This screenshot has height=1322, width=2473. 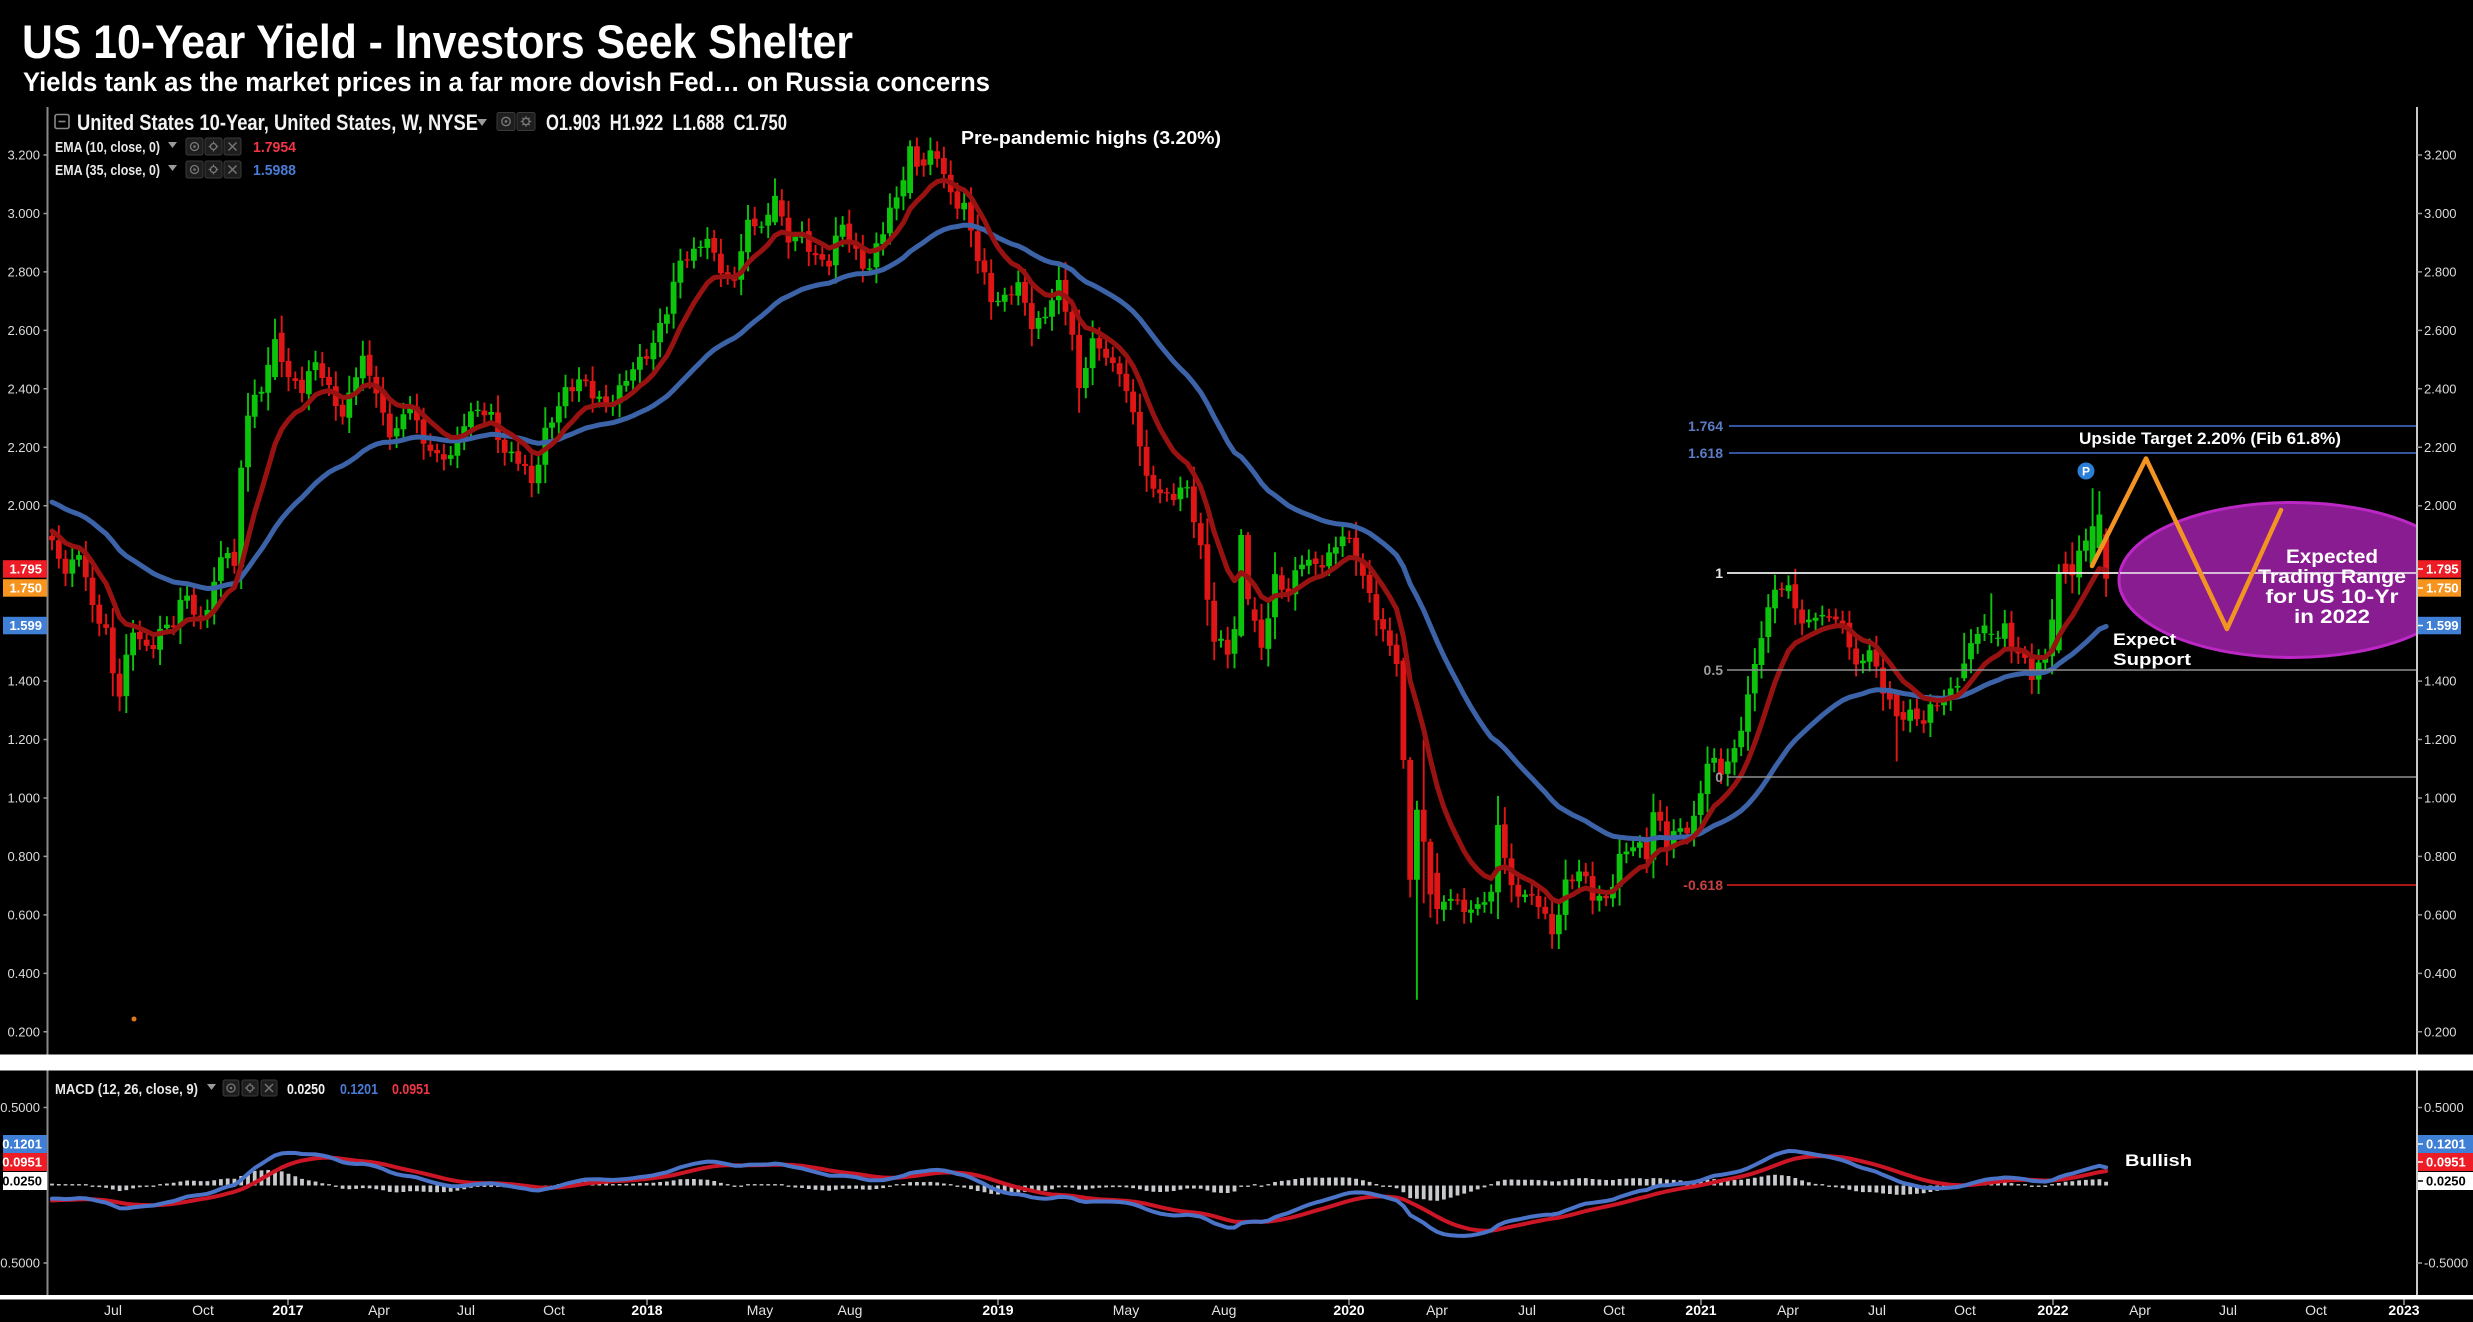 I want to click on svg-text: in 2022, so click(x=2332, y=617).